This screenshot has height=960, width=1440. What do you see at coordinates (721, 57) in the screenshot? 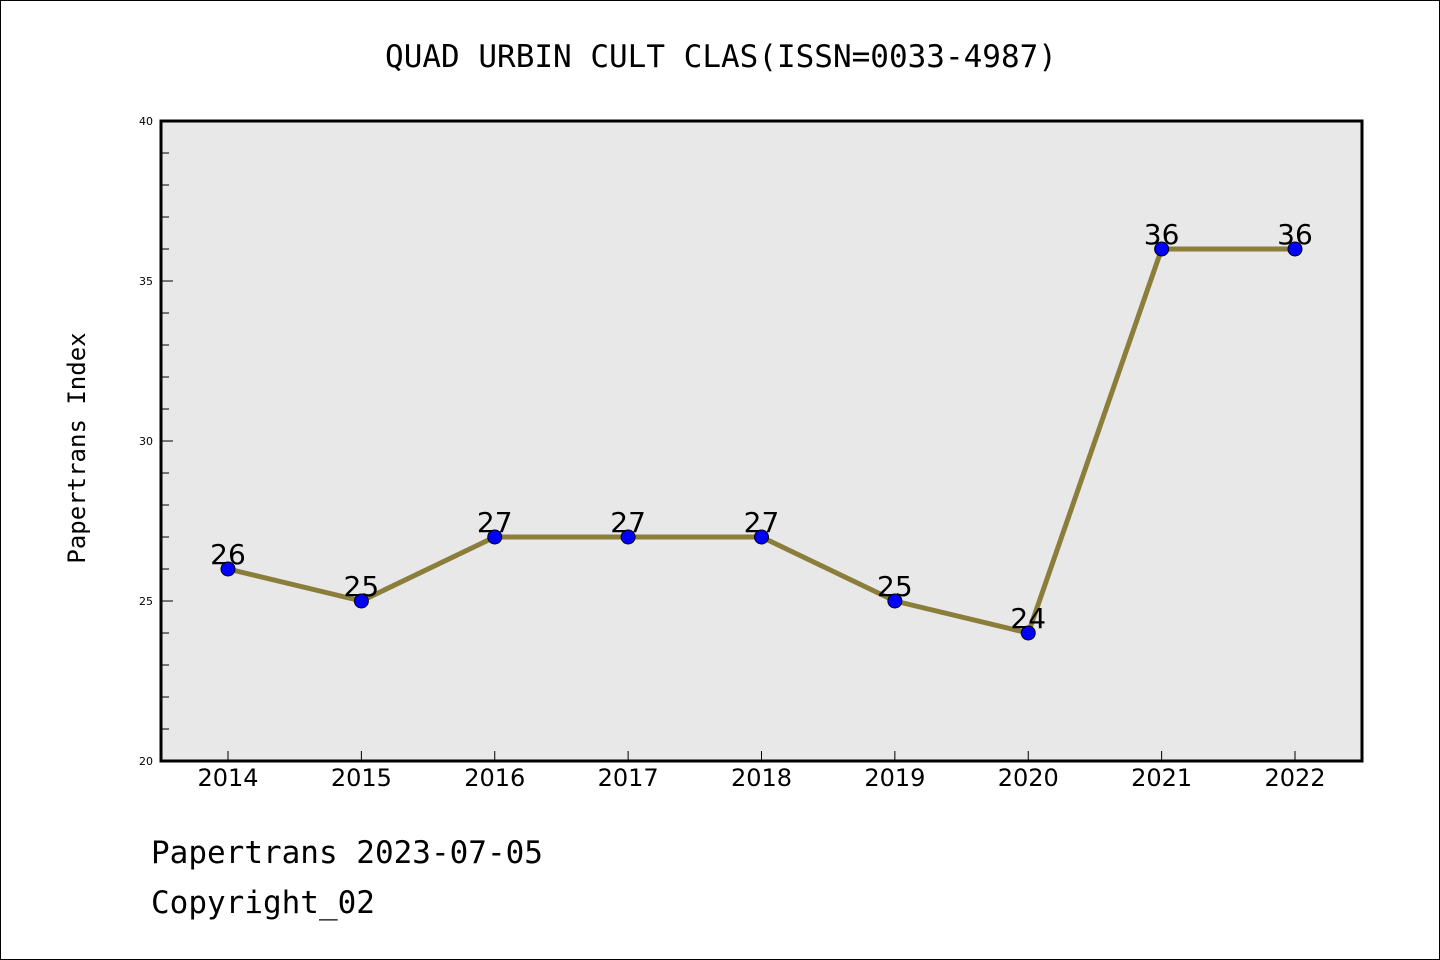
I see `chart-title: QUAD URBIN CULT CLAS(ISSN=0033-4987)` at bounding box center [721, 57].